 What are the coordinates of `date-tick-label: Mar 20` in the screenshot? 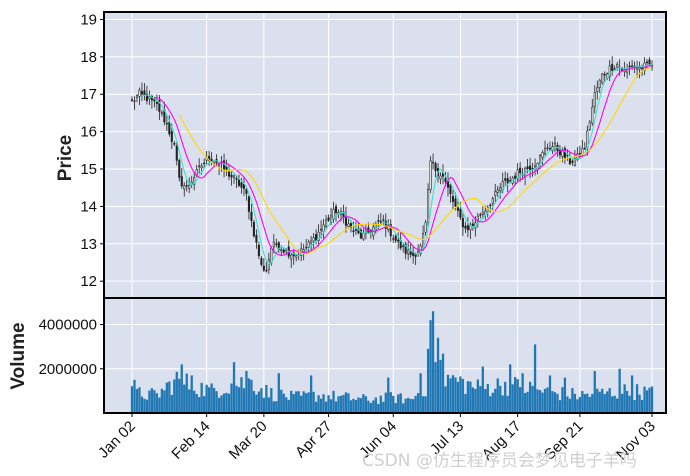 It's located at (248, 440).